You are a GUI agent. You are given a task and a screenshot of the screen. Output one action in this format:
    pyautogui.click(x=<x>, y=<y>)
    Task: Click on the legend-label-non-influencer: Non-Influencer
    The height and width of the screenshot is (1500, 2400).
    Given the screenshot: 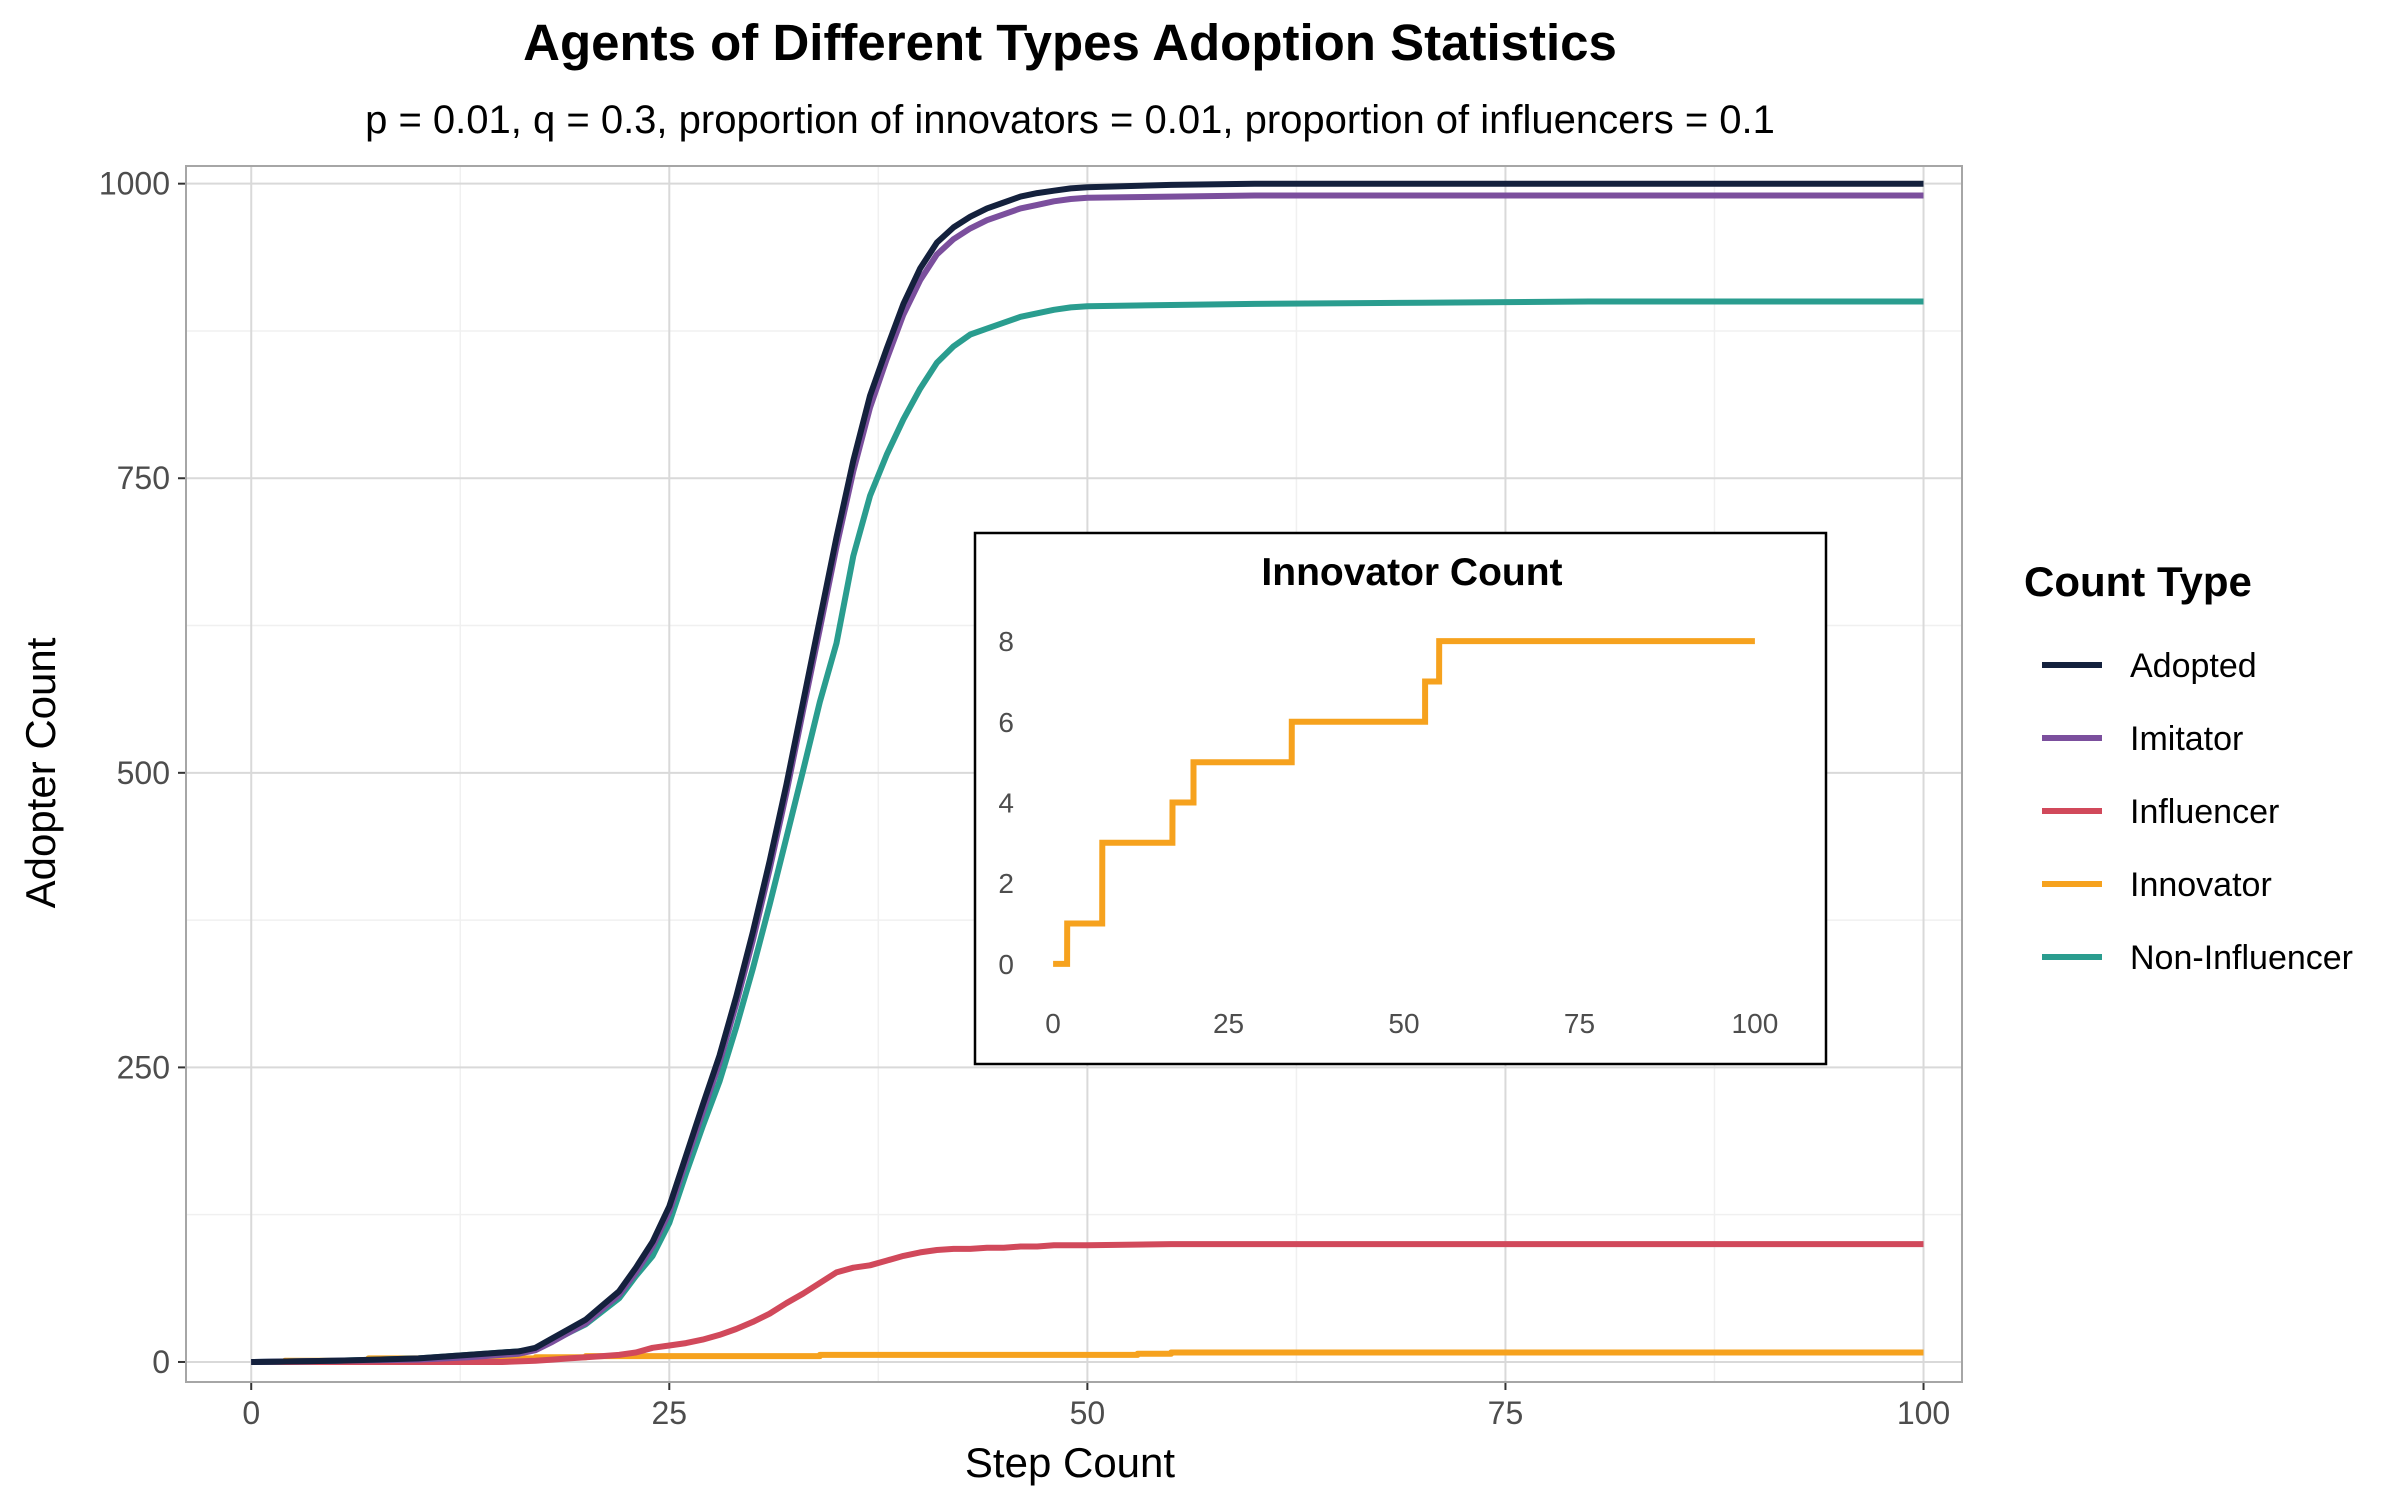 What is the action you would take?
    pyautogui.click(x=2241, y=958)
    